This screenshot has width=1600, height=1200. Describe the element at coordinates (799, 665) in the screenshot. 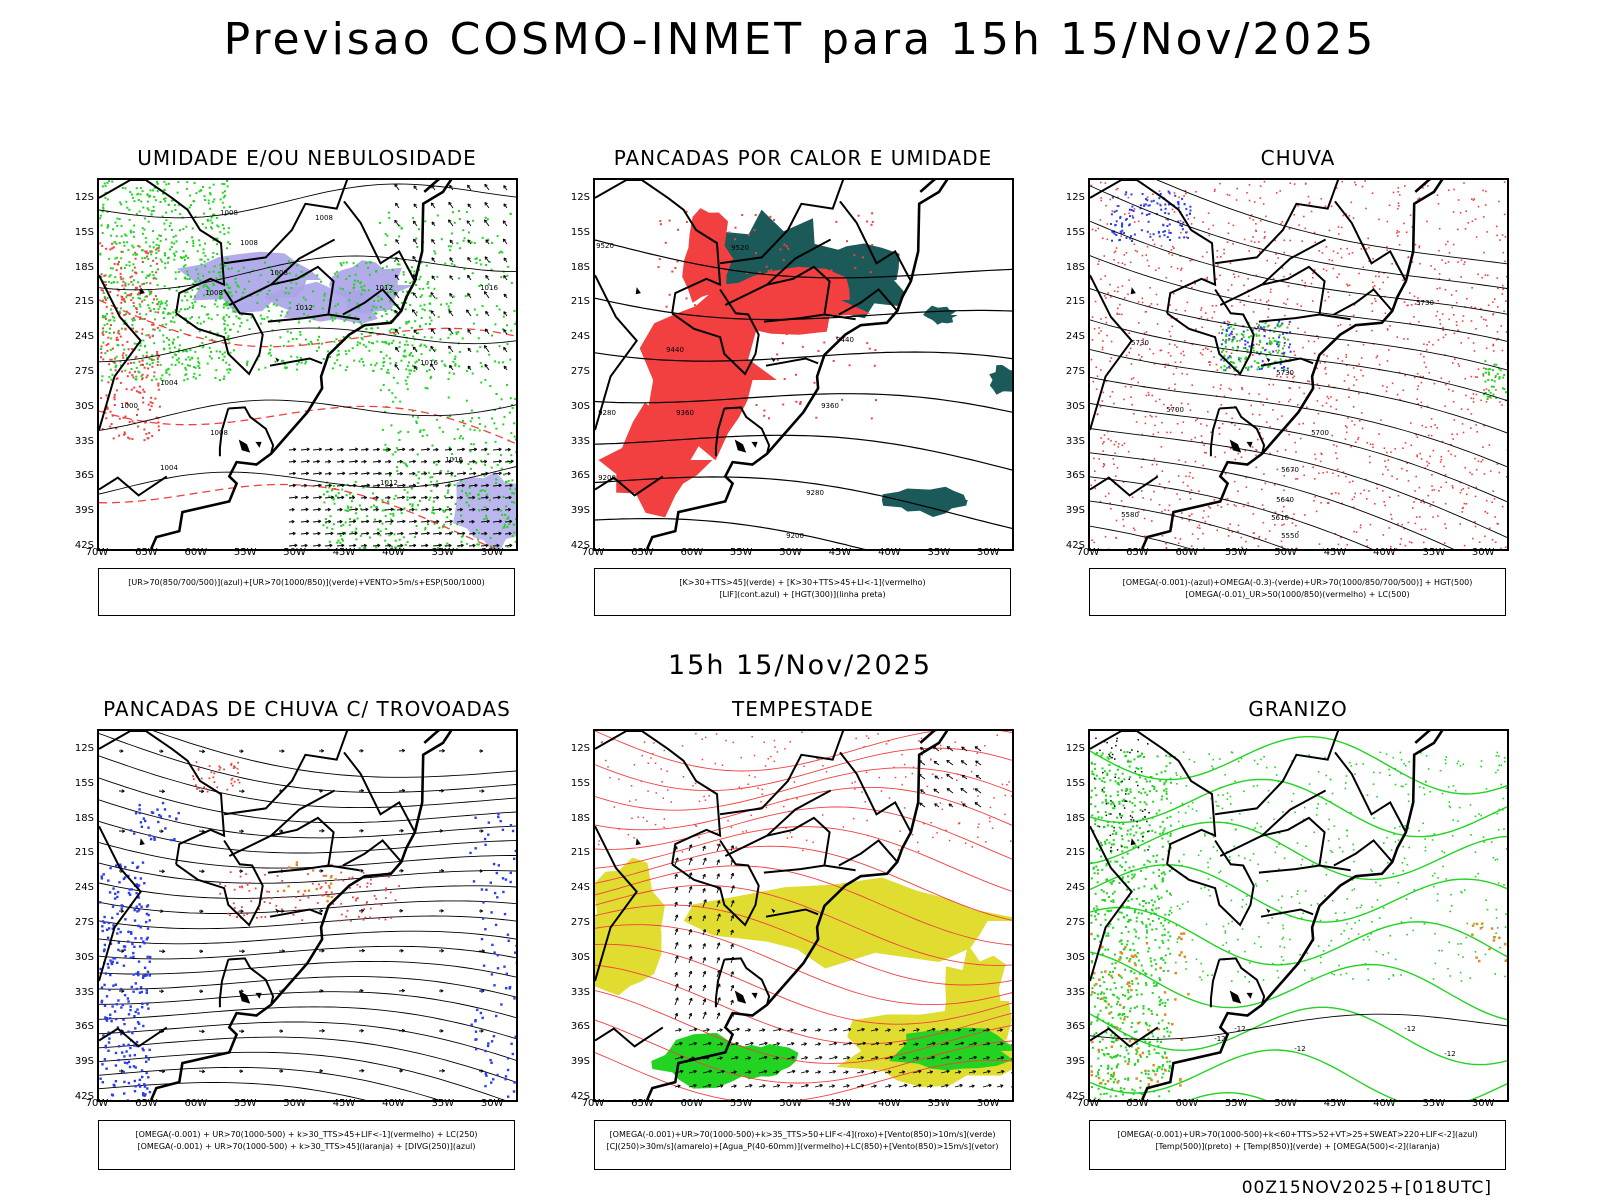

I see `mid-title: 15h 15/Nov/2025` at that location.